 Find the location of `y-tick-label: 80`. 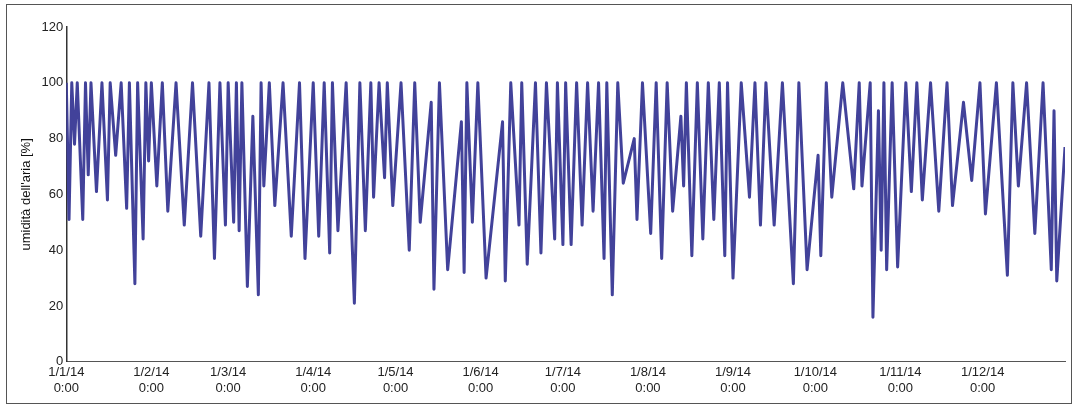

y-tick-label: 80 is located at coordinates (56, 138).